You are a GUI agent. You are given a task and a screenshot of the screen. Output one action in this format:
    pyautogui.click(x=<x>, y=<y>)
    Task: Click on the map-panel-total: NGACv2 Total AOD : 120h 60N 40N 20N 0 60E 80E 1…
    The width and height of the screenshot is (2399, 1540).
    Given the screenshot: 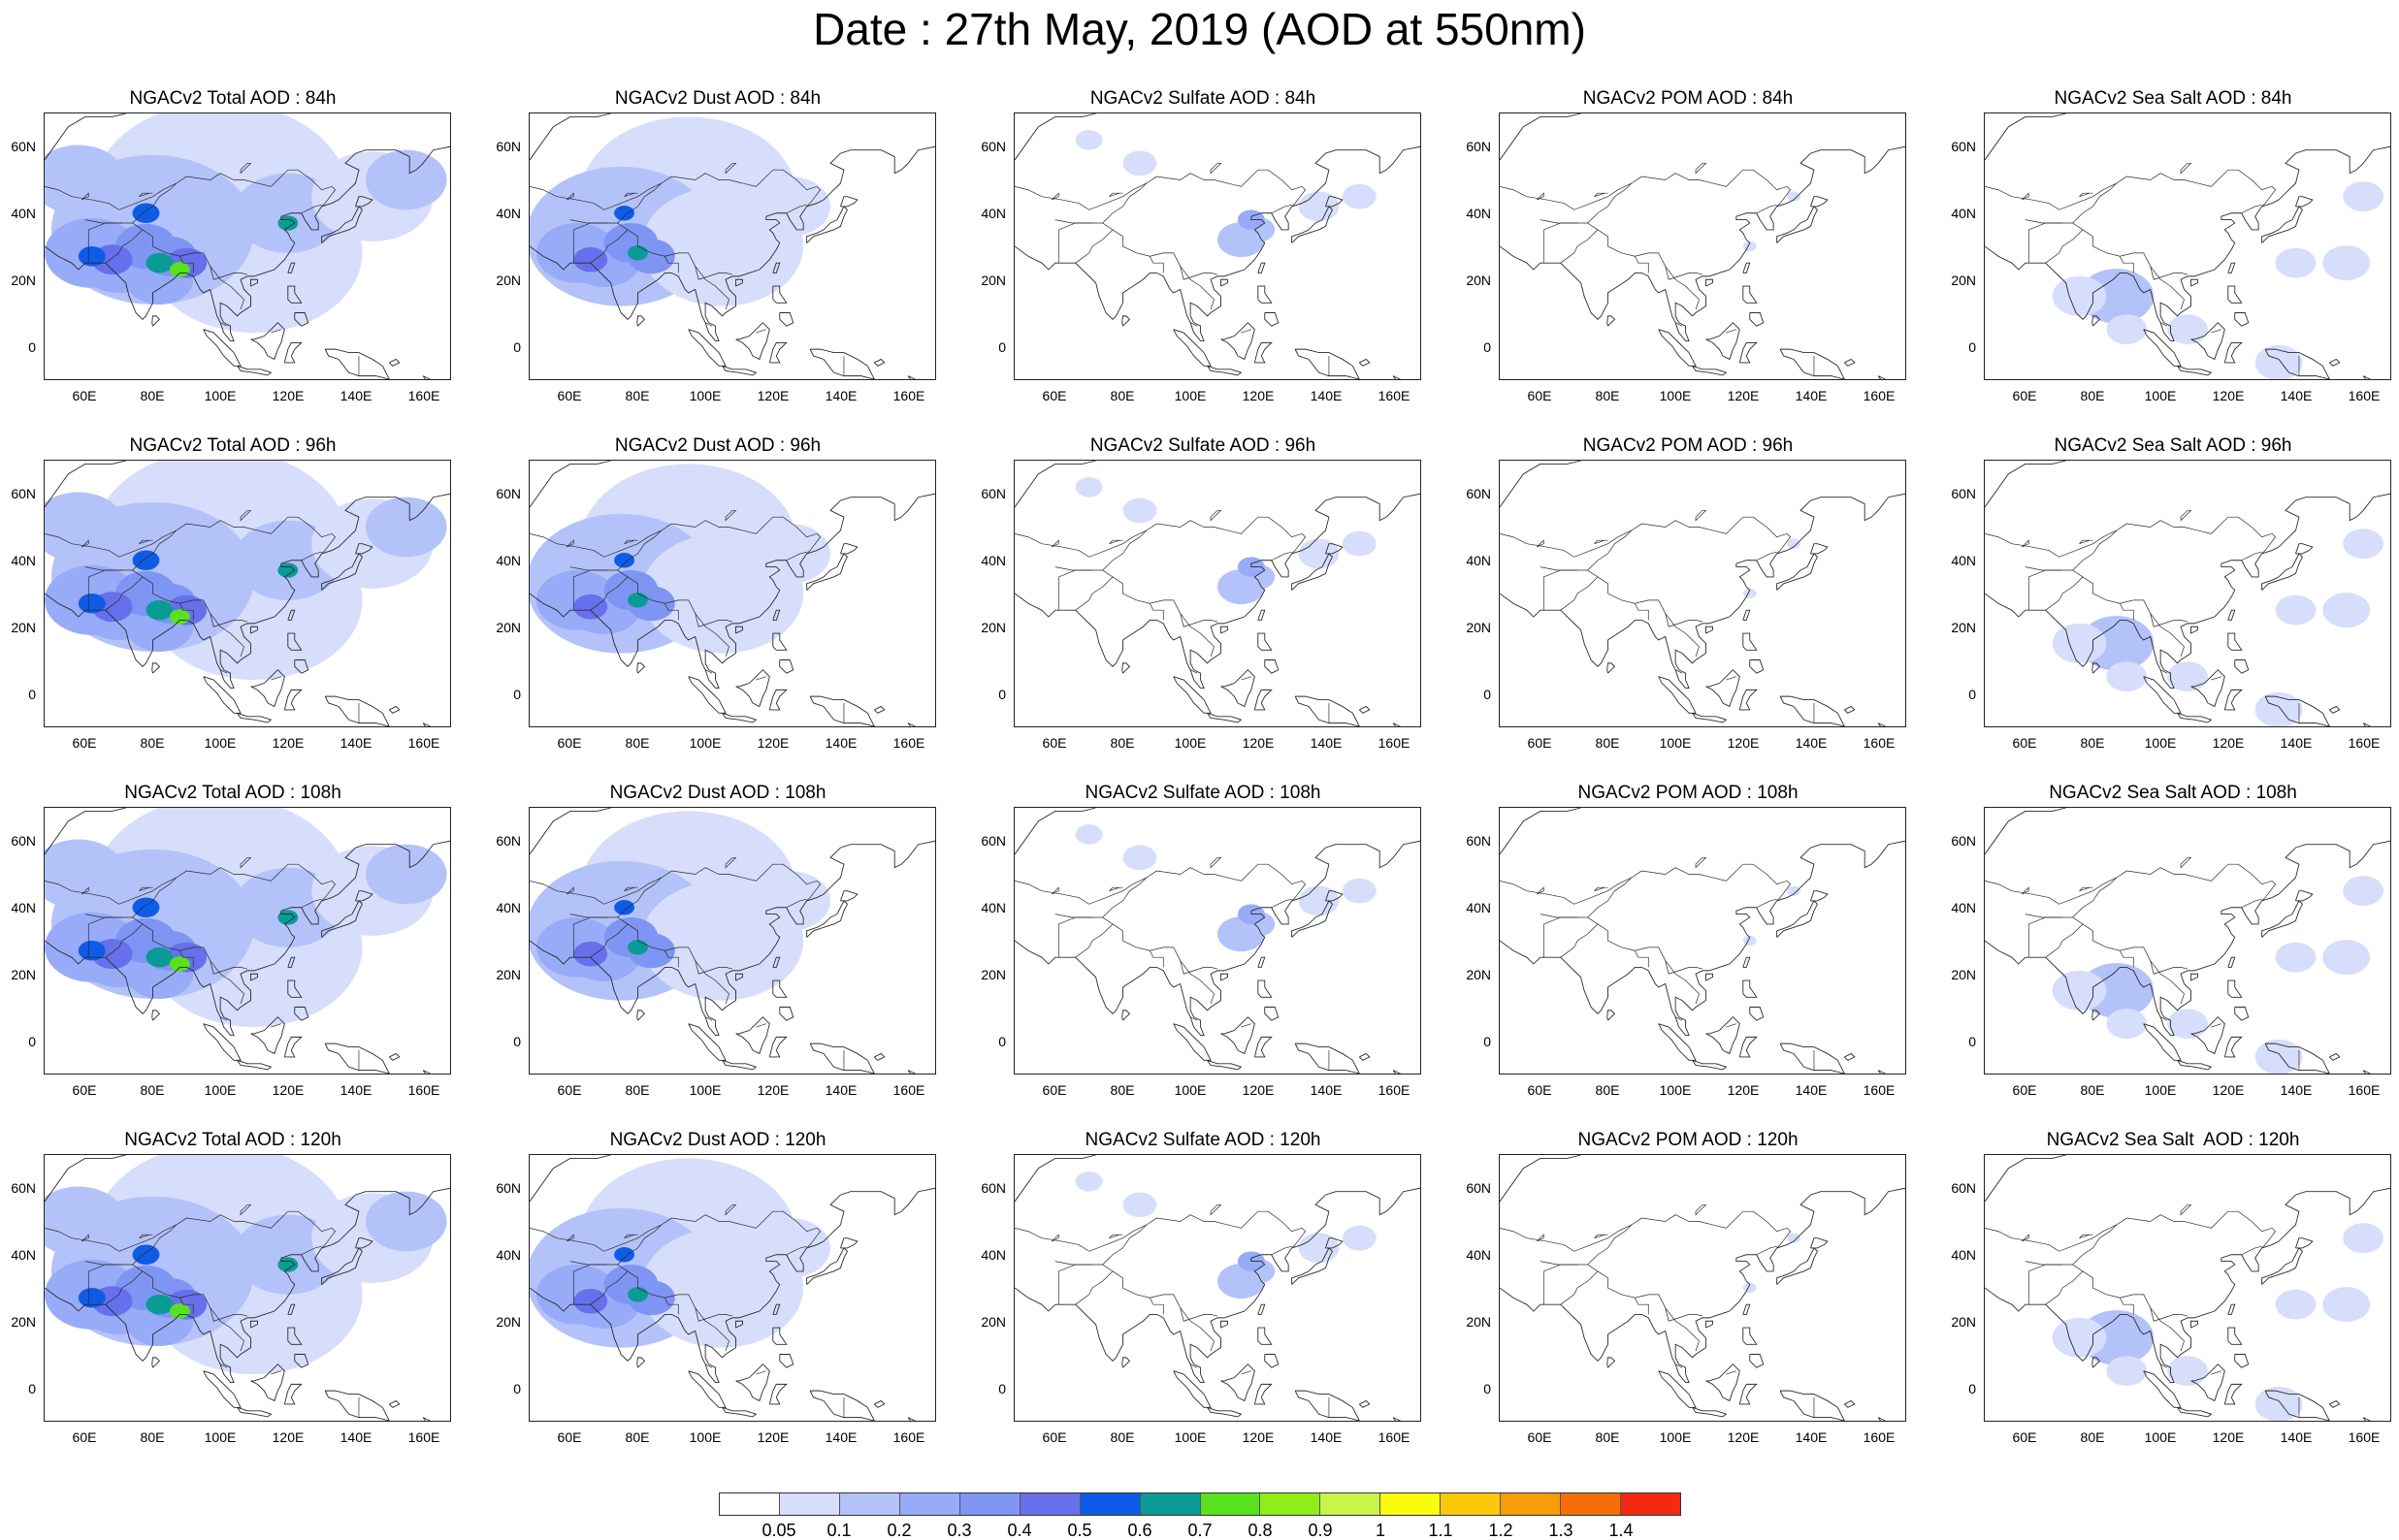 What is the action you would take?
    pyautogui.click(x=233, y=1302)
    